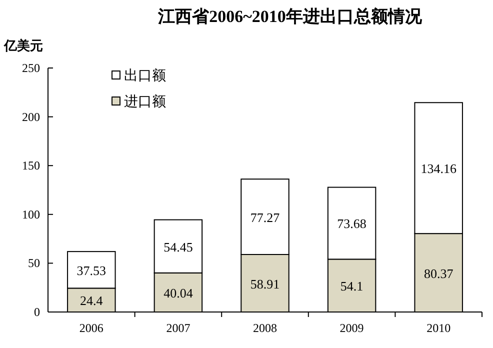 The height and width of the screenshot is (348, 493). What do you see at coordinates (438, 328) in the screenshot?
I see `x-tick-label: 2010` at bounding box center [438, 328].